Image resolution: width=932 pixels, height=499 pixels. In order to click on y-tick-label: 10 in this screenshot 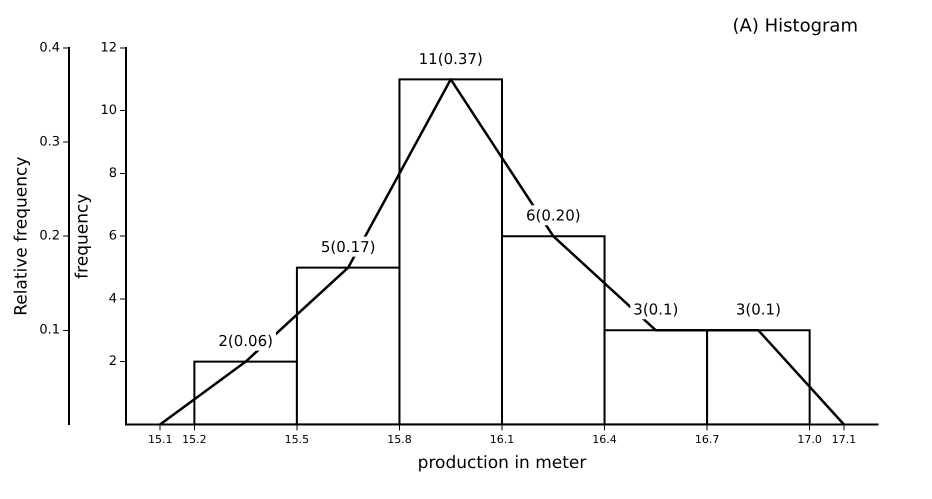, I will do `click(109, 110)`.